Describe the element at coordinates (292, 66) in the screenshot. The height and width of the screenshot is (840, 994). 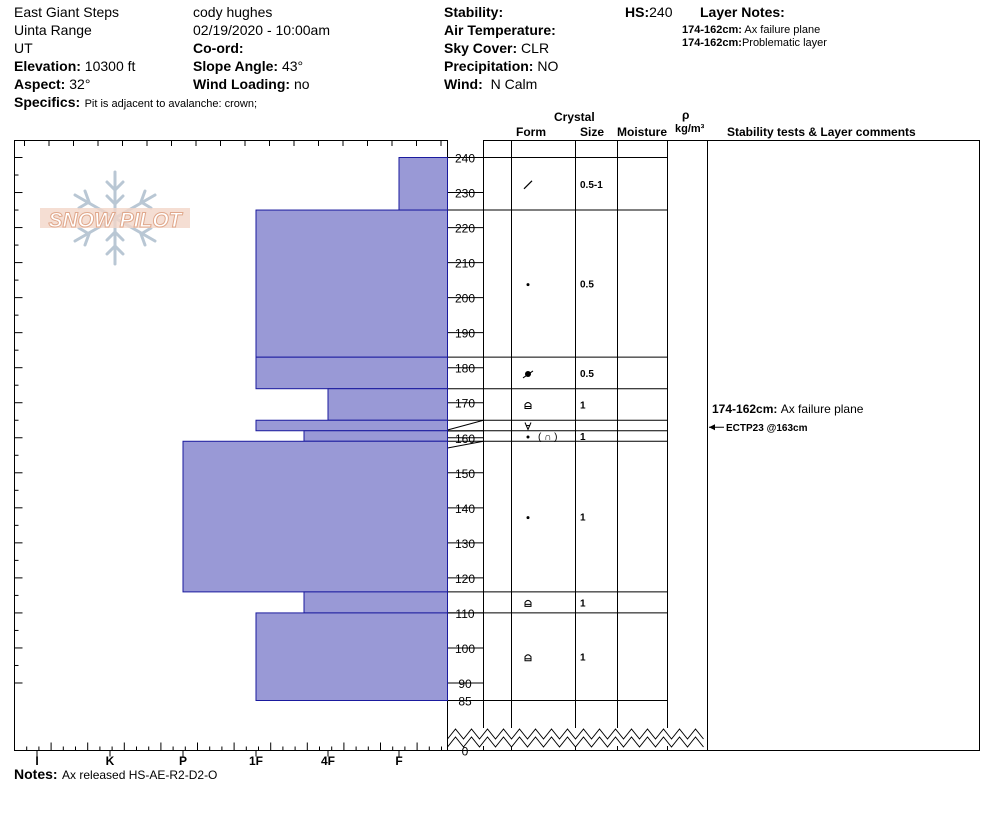
I see `slope-value: 43°` at that location.